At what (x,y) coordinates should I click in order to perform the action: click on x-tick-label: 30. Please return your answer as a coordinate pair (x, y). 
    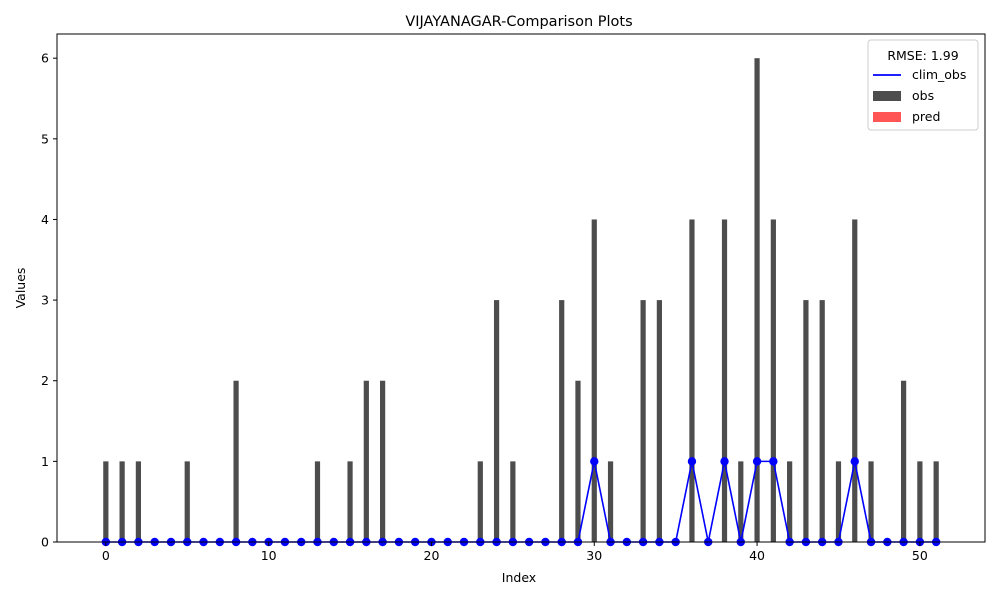
    Looking at the image, I should click on (594, 555).